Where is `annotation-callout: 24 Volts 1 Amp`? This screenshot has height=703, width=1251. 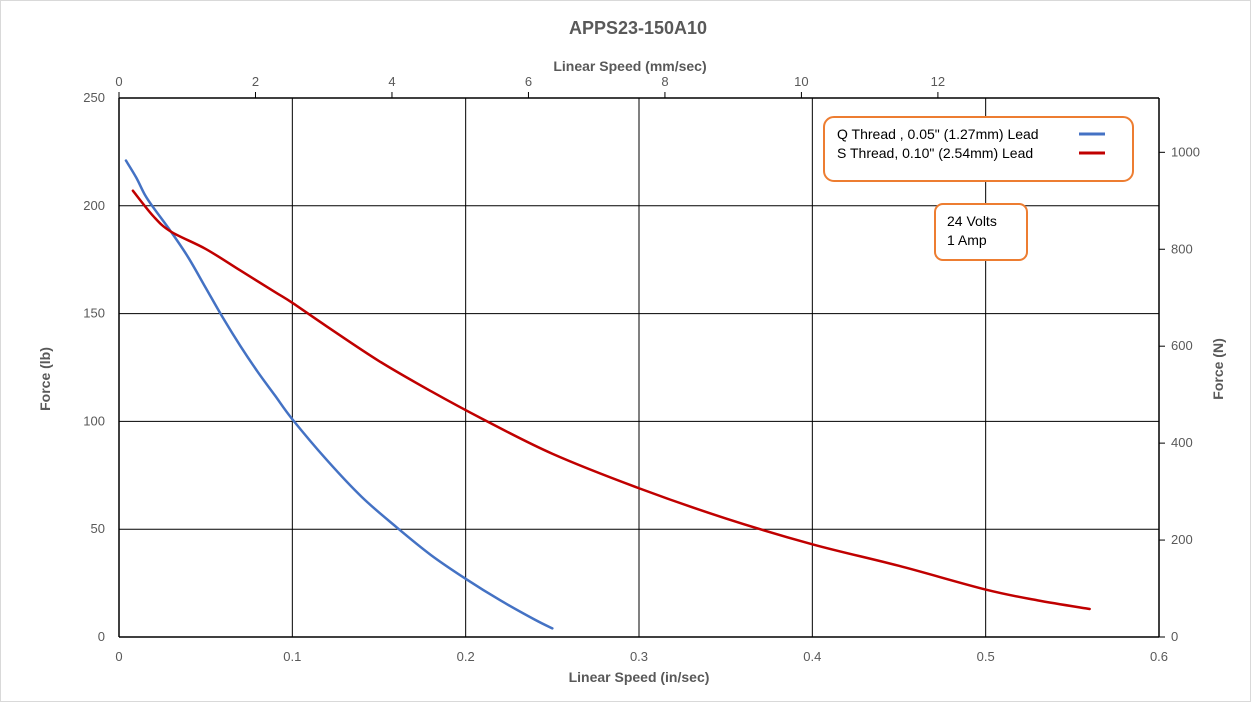 annotation-callout: 24 Volts 1 Amp is located at coordinates (981, 232).